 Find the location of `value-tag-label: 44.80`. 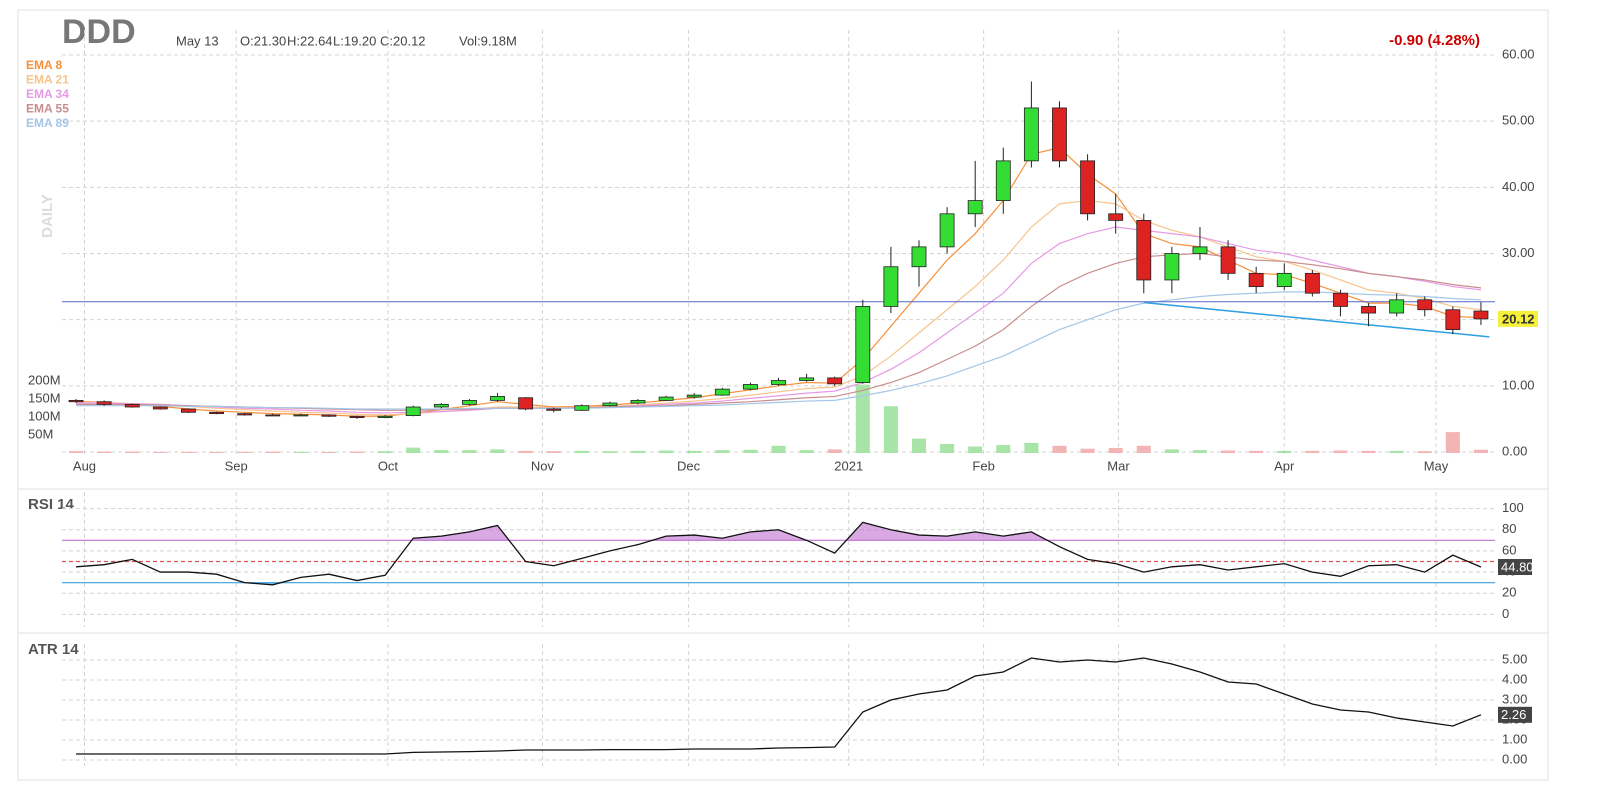

value-tag-label: 44.80 is located at coordinates (1517, 566).